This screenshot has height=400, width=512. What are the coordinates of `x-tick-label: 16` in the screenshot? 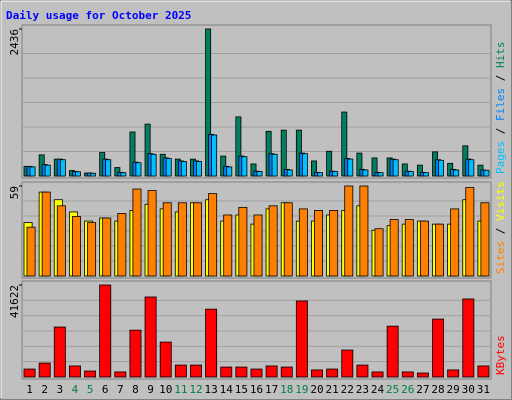 It's located at (256, 389).